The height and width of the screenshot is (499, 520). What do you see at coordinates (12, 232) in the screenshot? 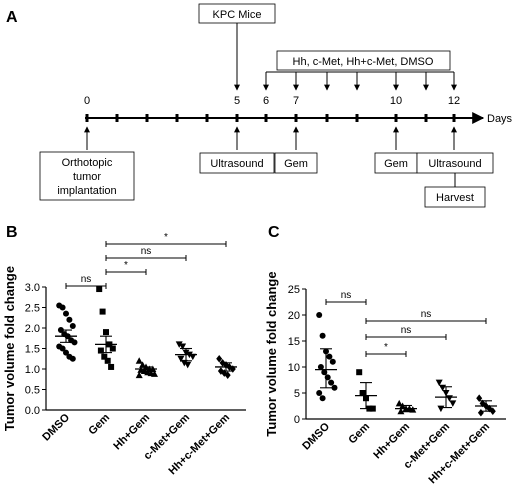
I see `panel-b-letter: B` at bounding box center [12, 232].